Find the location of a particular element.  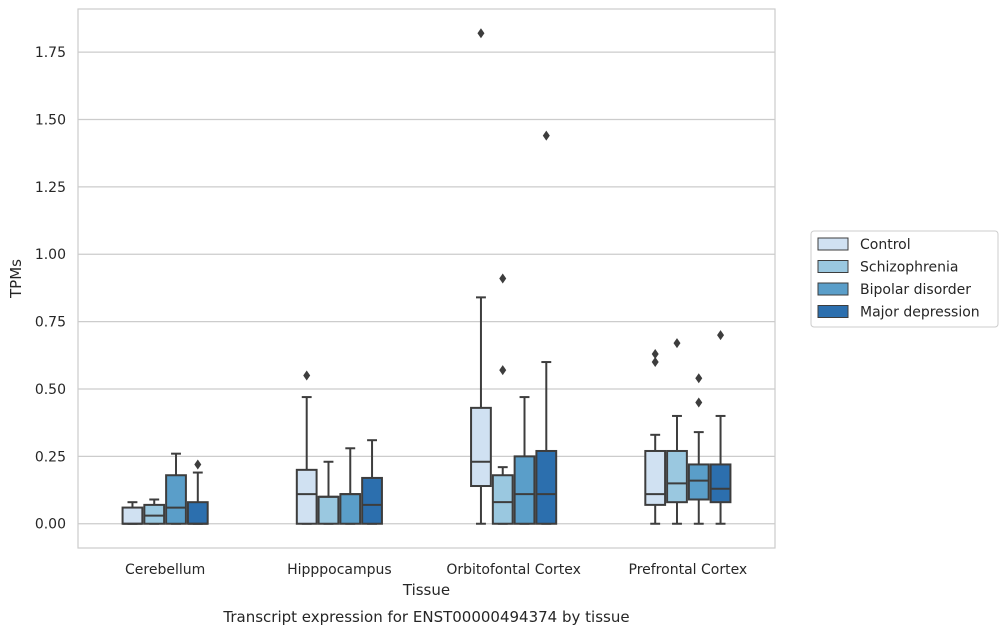

legend-frame is located at coordinates (904, 279).